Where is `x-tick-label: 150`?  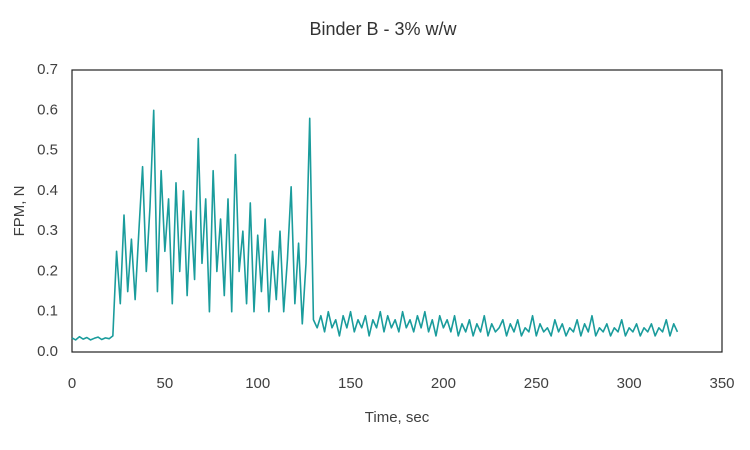
x-tick-label: 150 is located at coordinates (350, 383).